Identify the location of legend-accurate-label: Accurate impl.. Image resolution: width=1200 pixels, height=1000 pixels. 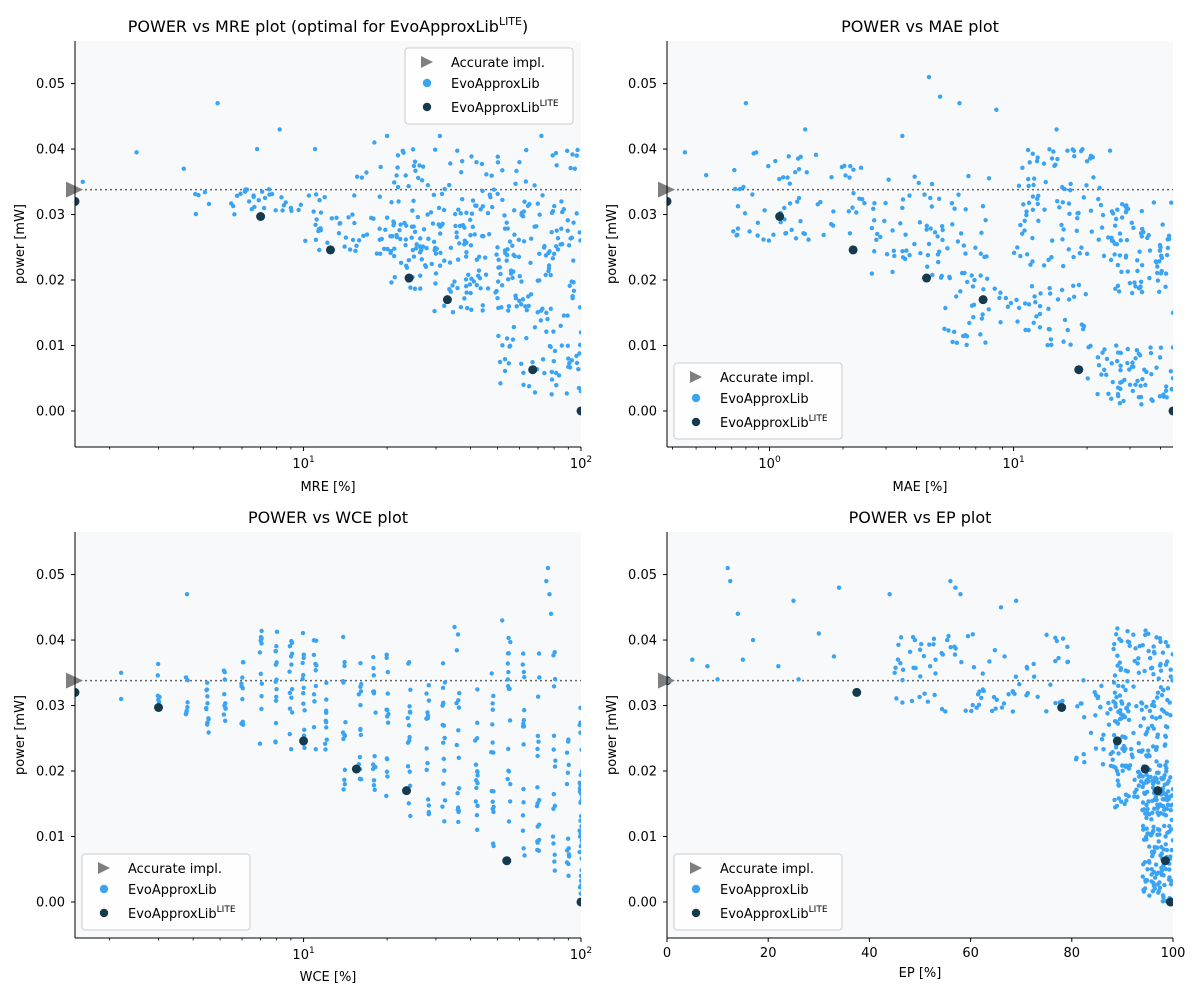
(767, 378).